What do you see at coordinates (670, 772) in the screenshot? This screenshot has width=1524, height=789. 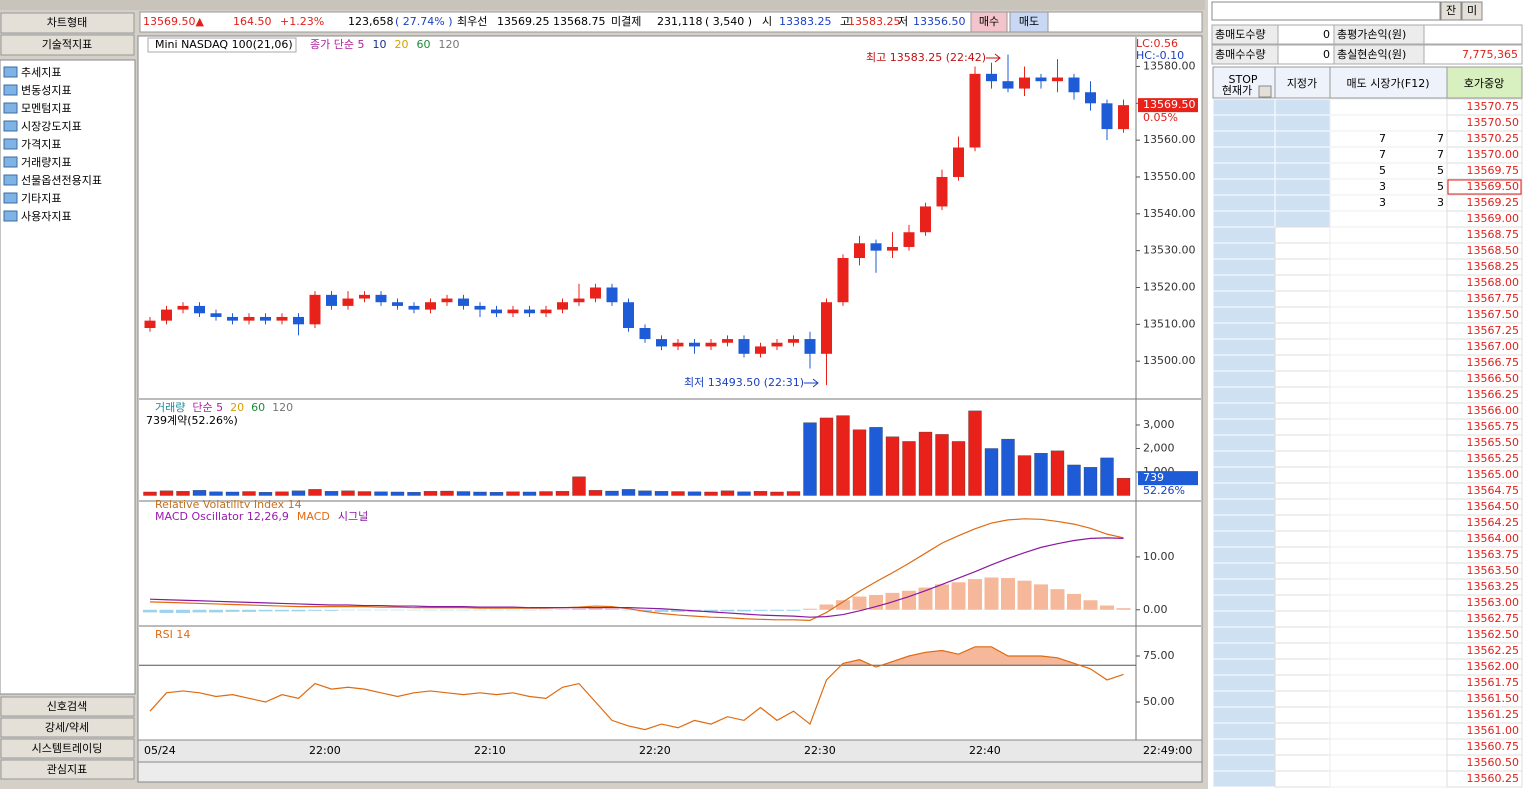 I see `scrollbar` at bounding box center [670, 772].